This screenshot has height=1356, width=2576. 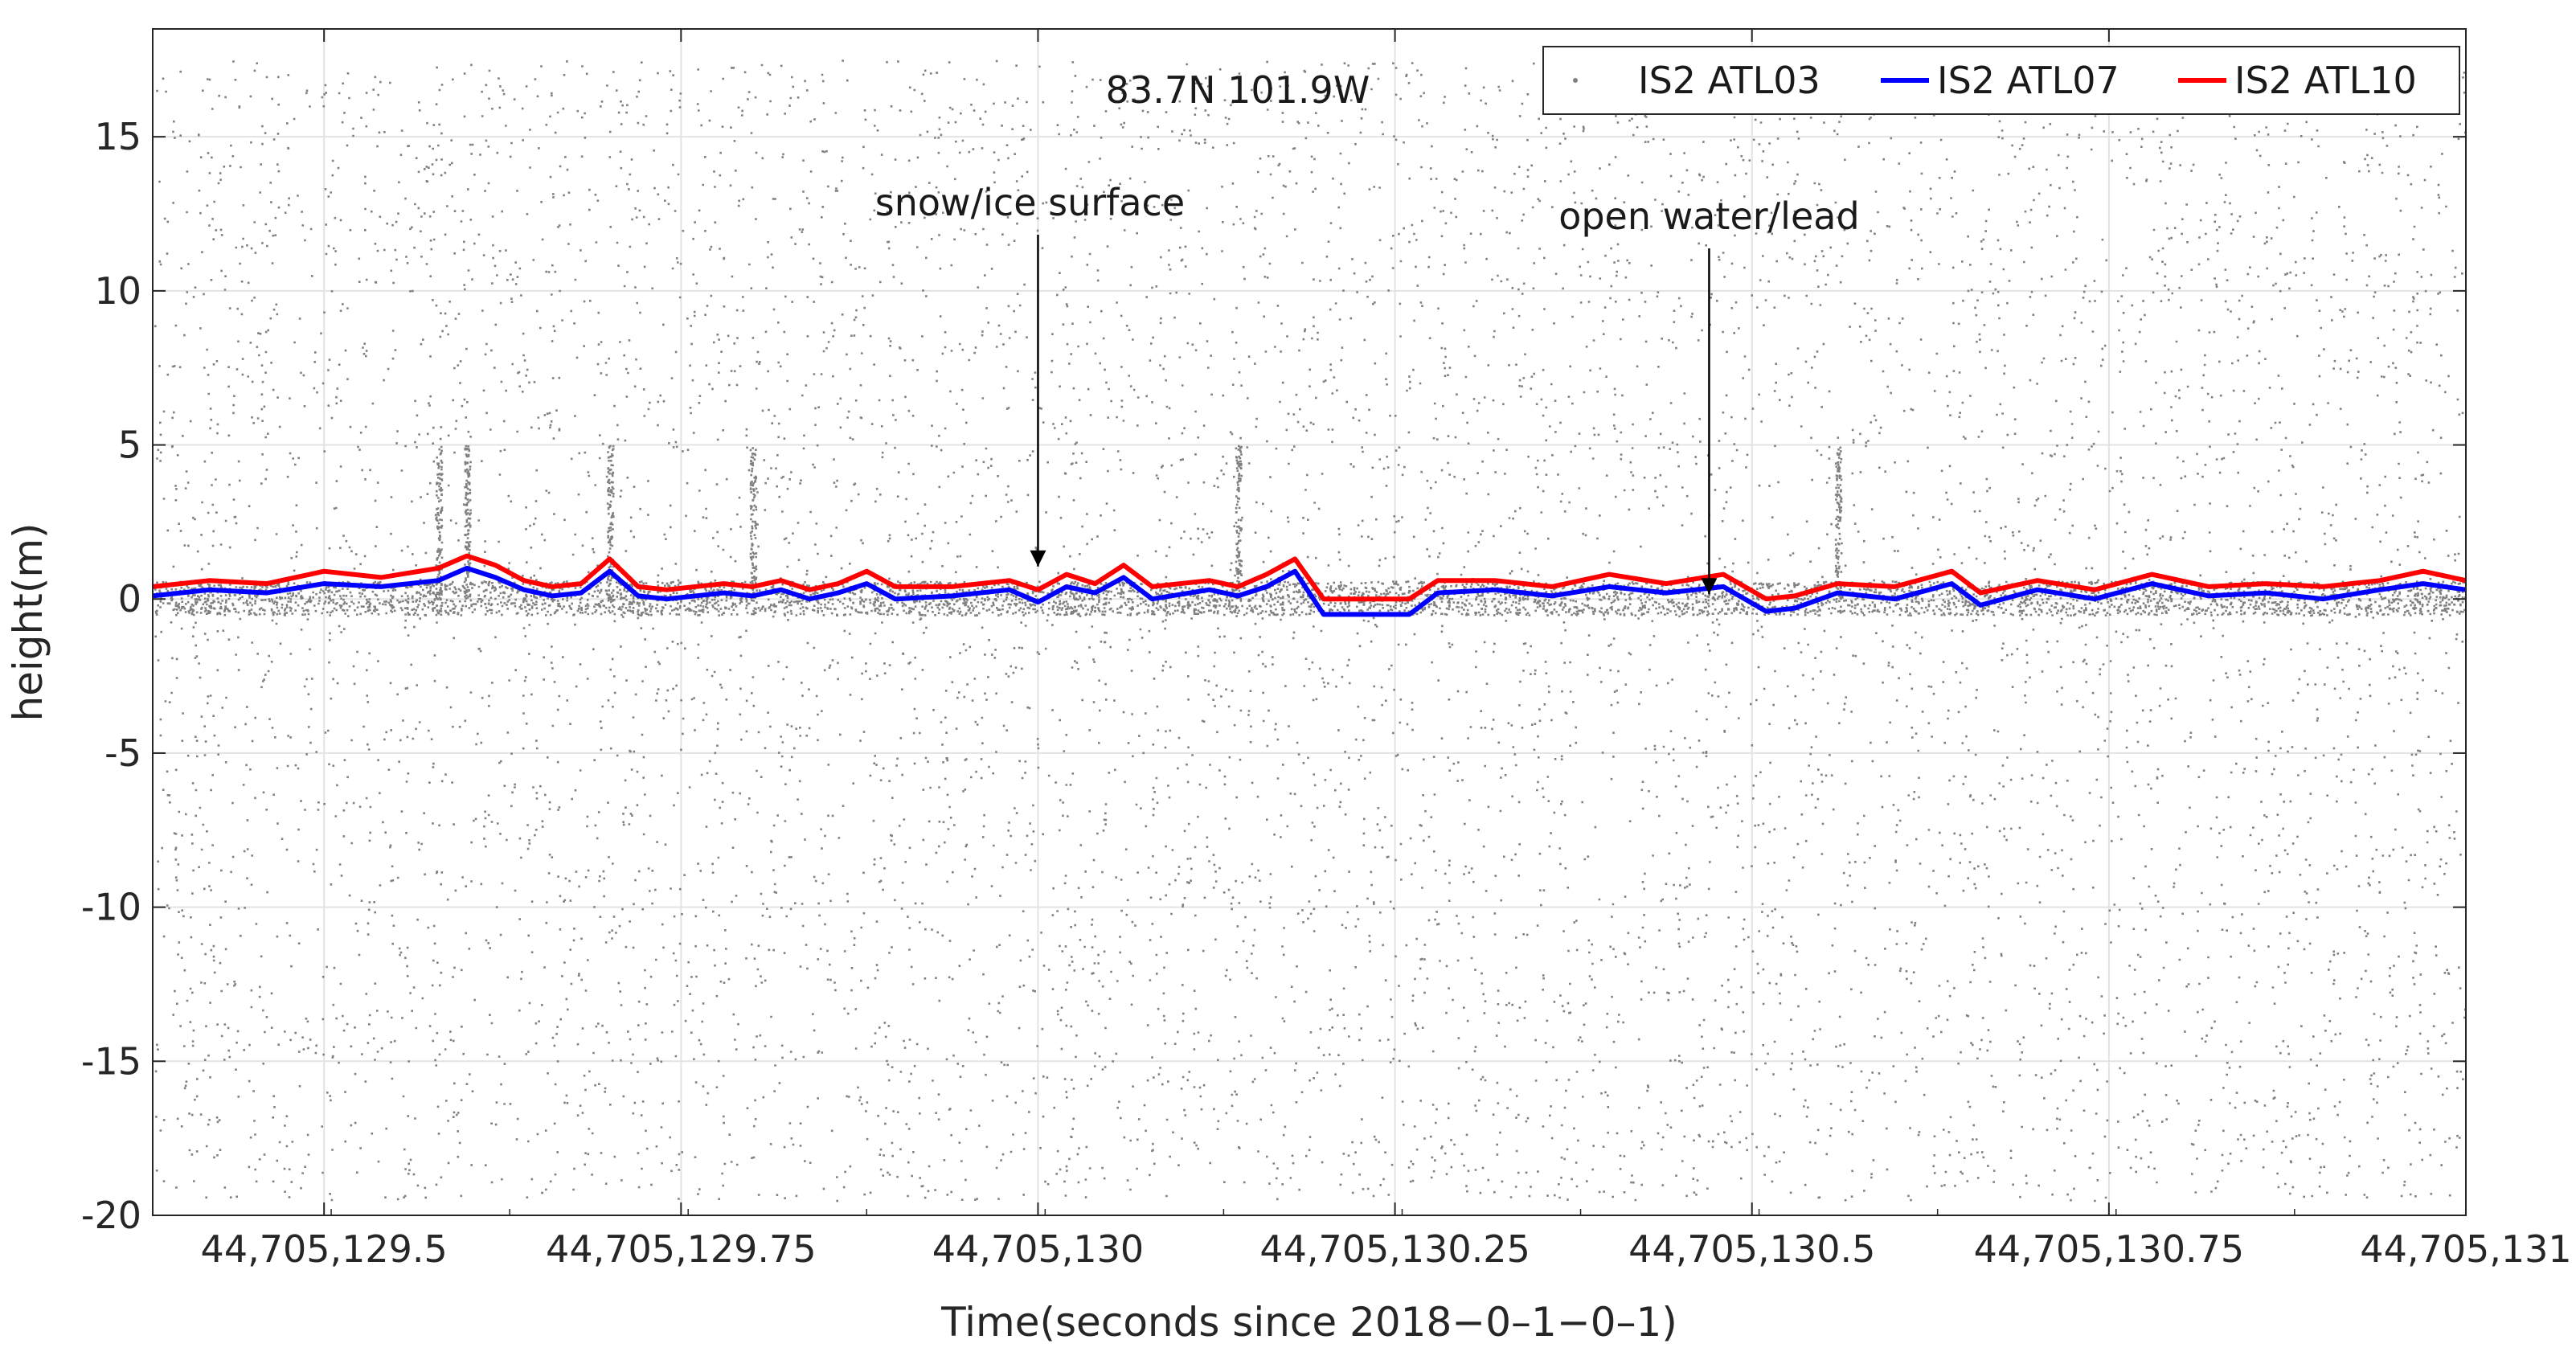 What do you see at coordinates (117, 291) in the screenshot?
I see `y-tick-label: 10` at bounding box center [117, 291].